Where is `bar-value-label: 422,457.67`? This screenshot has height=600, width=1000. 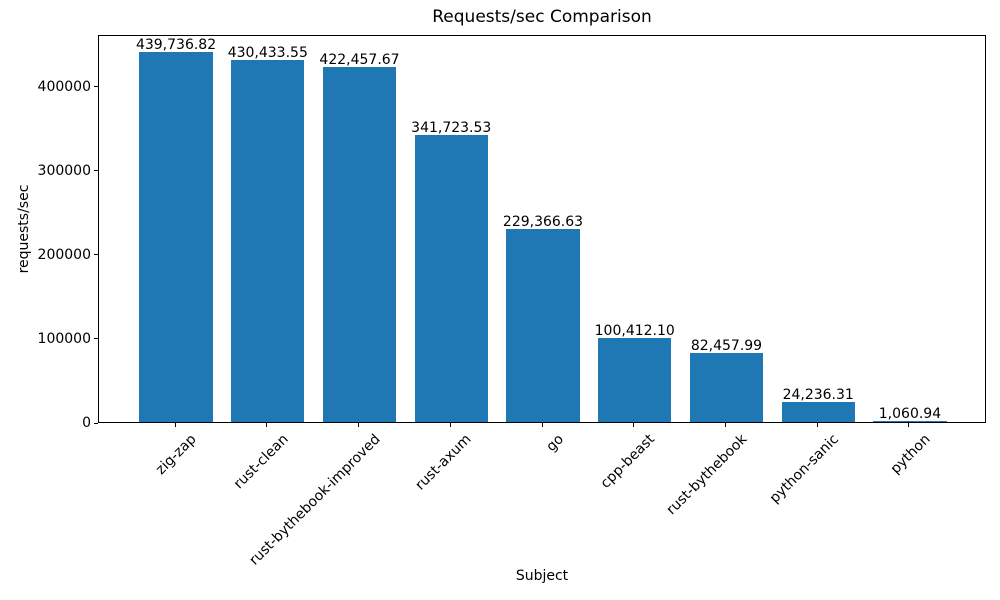
bar-value-label: 422,457.67 is located at coordinates (359, 59).